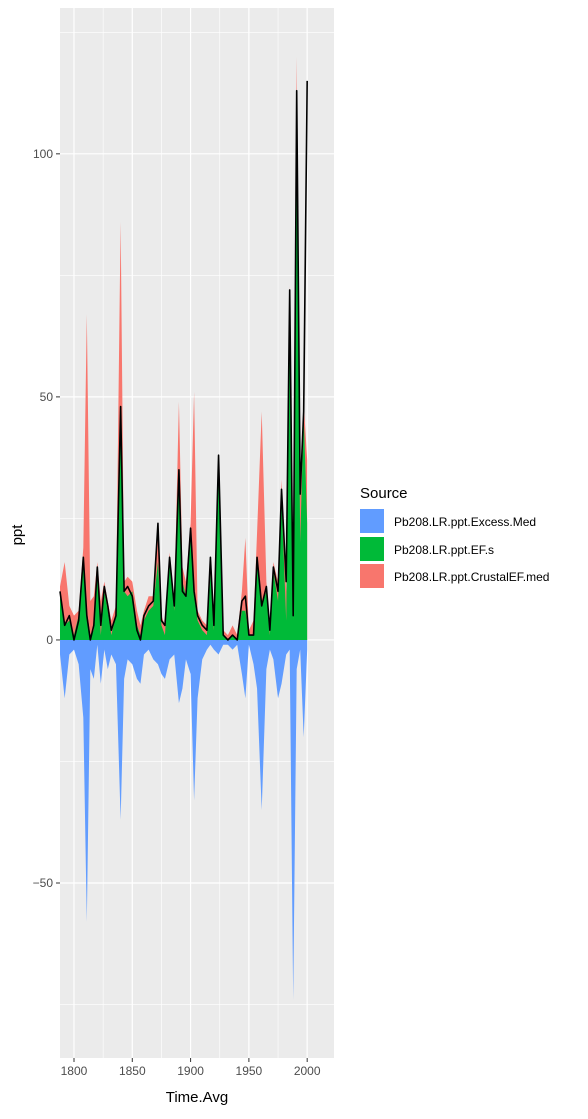 Image resolution: width=588 pixels, height=1119 pixels. I want to click on y-tick-label: 0, so click(49, 640).